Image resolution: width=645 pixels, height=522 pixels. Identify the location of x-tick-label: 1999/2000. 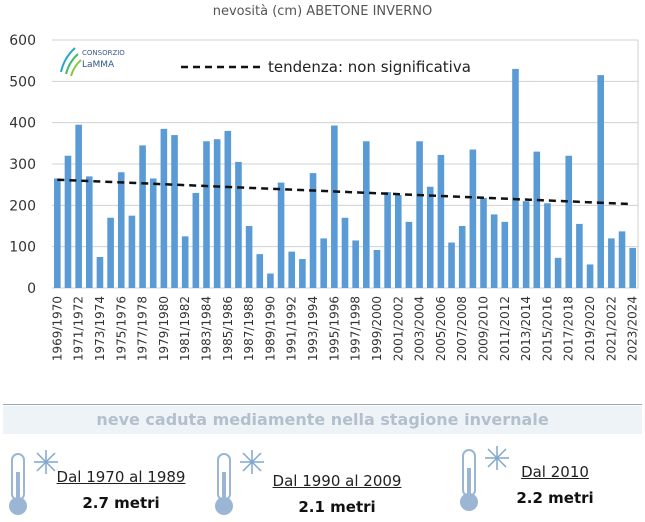
(377, 328).